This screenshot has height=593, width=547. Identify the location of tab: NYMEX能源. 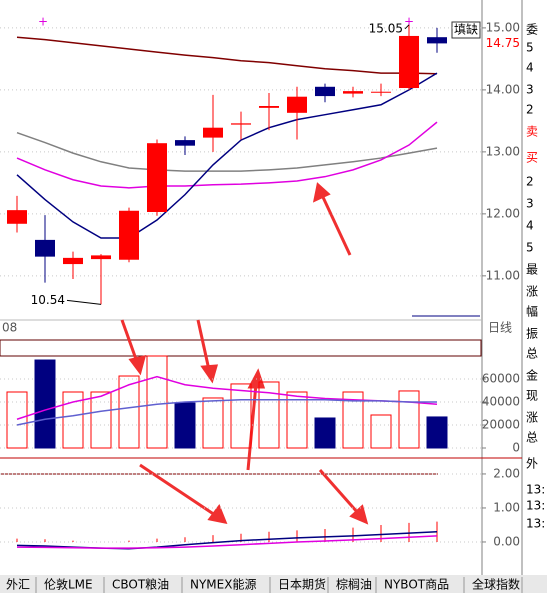
(223, 585).